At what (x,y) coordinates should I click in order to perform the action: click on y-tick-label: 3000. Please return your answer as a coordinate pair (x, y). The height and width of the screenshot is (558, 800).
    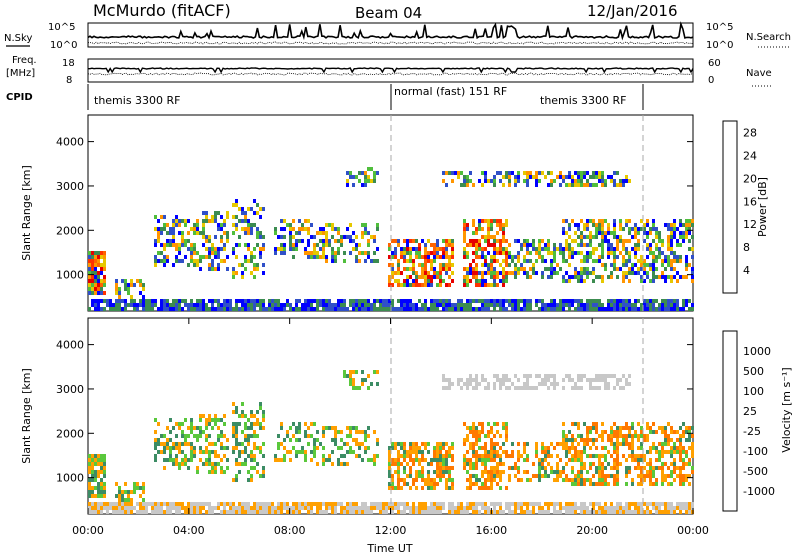
    Looking at the image, I should click on (70, 389).